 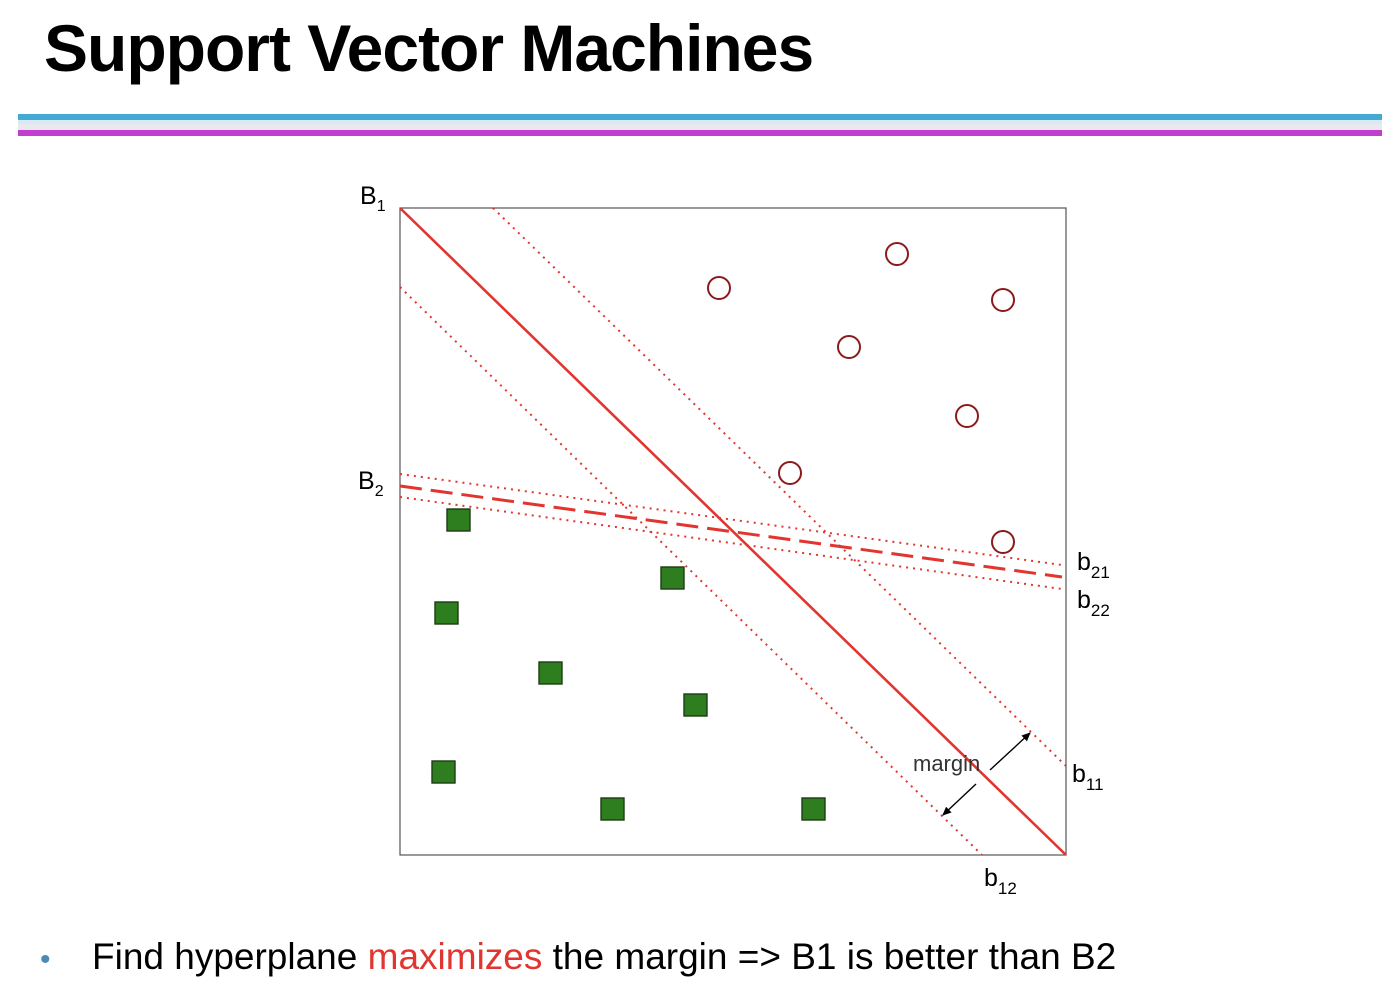 What do you see at coordinates (959, 799) in the screenshot?
I see `margin-arrow-down` at bounding box center [959, 799].